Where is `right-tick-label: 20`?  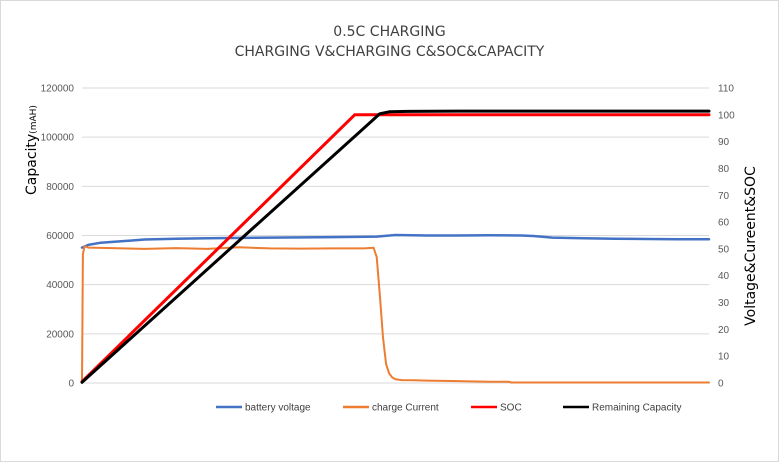 right-tick-label: 20 is located at coordinates (724, 330).